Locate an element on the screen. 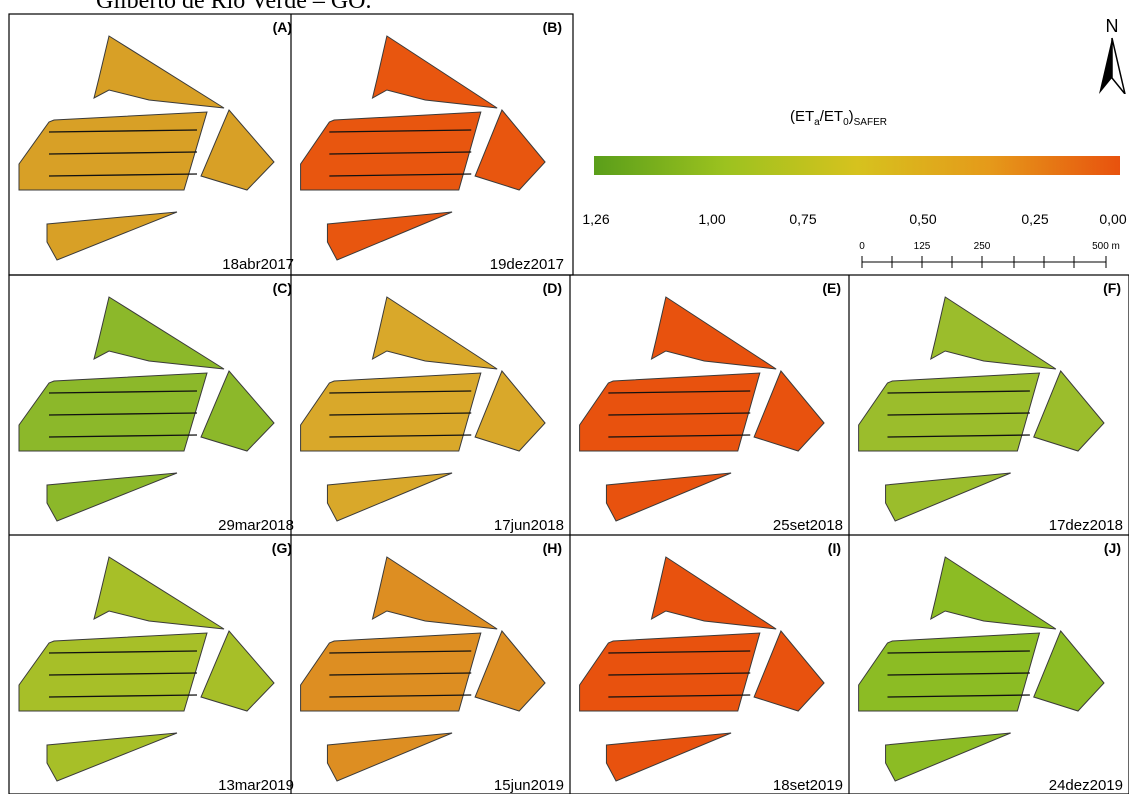 This screenshot has height=794, width=1129. legend-title: (ETa/ET0)SAFER is located at coordinates (838, 118).